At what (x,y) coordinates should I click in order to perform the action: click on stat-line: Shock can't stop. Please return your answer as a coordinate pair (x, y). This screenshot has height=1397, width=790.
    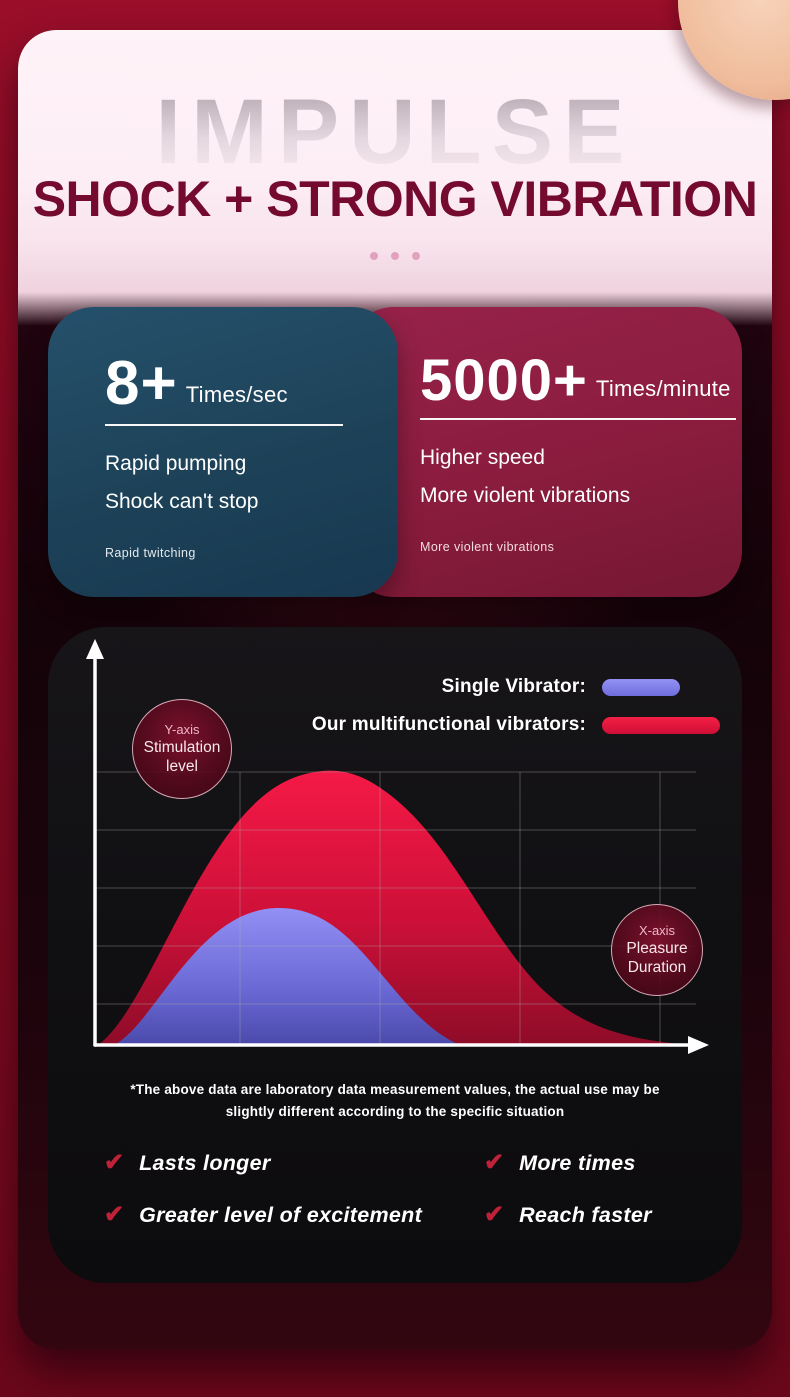
    Looking at the image, I should click on (182, 501).